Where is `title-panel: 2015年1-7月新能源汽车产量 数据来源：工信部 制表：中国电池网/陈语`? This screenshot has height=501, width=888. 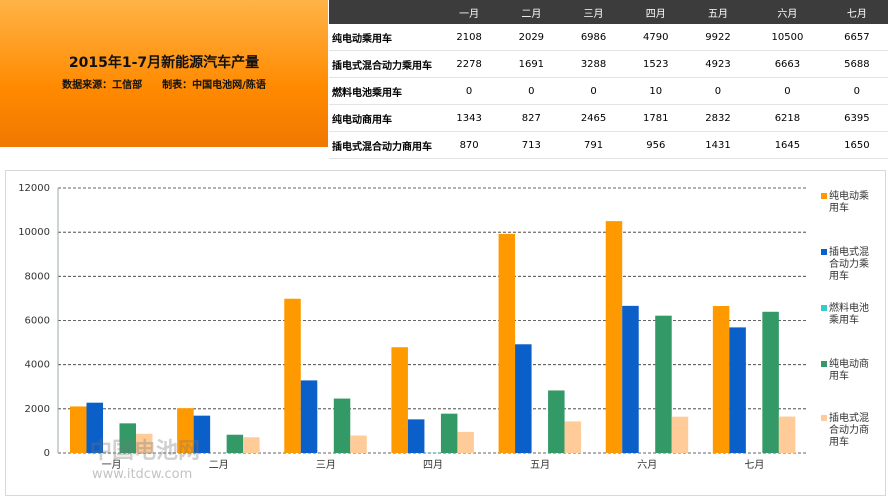 title-panel: 2015年1-7月新能源汽车产量 数据来源：工信部 制表：中国电池网/陈语 is located at coordinates (164, 73).